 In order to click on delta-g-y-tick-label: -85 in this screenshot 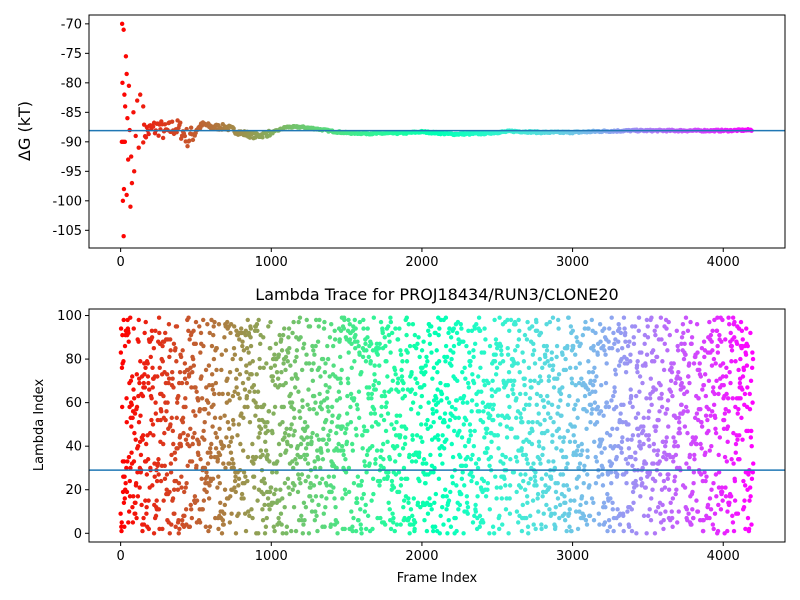, I will do `click(71, 113)`.